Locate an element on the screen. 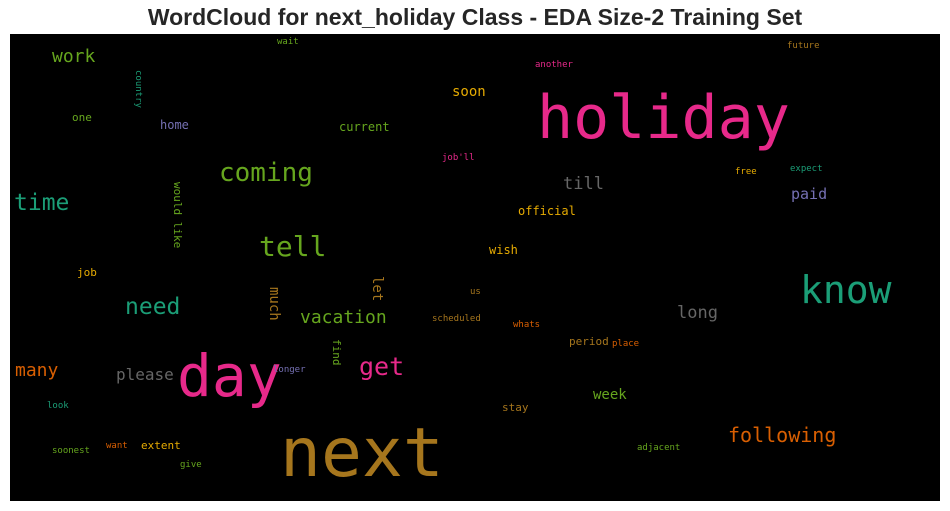 The width and height of the screenshot is (950, 511). word-would-like: would like is located at coordinates (177, 215).